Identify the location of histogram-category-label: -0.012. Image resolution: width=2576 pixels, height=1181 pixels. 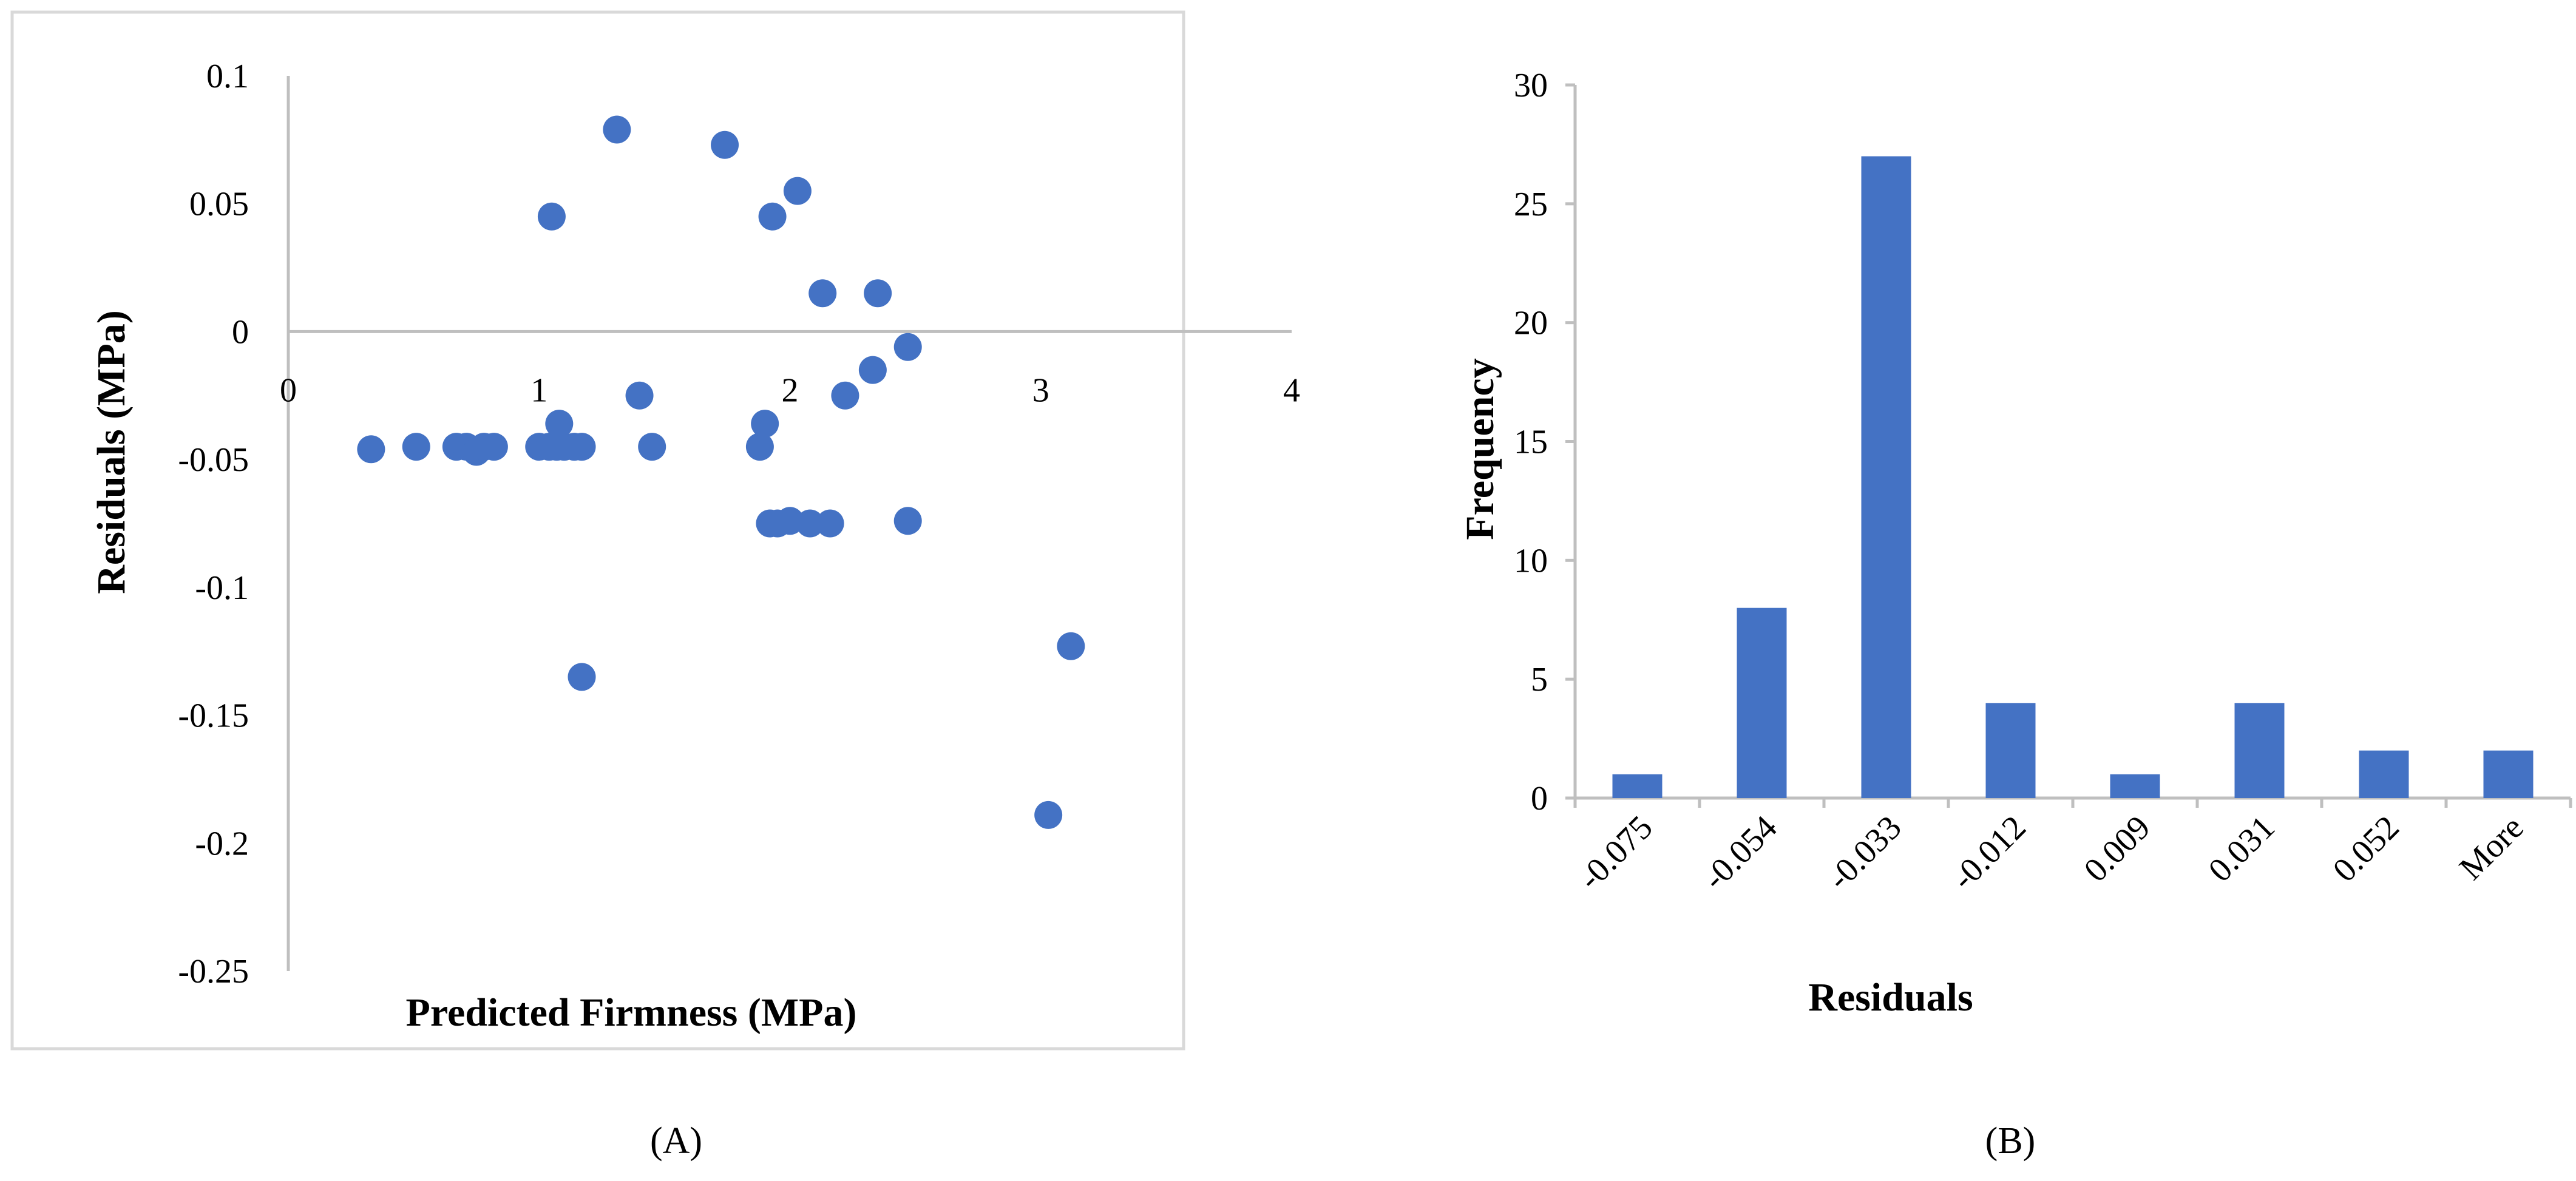
(1989, 852).